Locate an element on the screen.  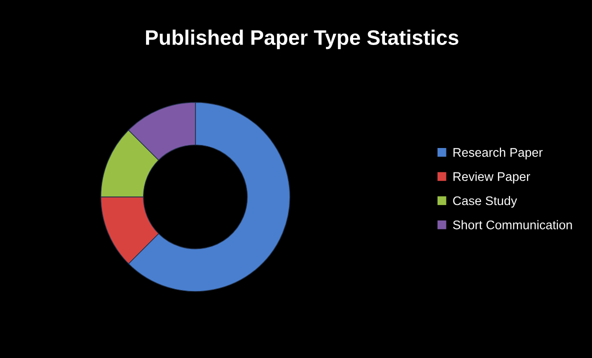
legend-label: Review Paper is located at coordinates (492, 178).